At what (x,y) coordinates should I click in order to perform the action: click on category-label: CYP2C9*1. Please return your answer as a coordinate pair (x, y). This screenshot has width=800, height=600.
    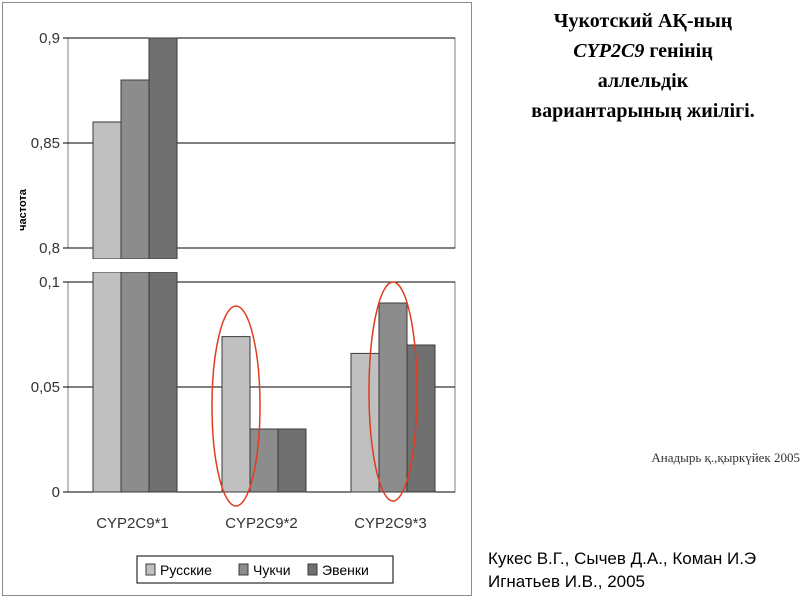
    Looking at the image, I should click on (132, 523).